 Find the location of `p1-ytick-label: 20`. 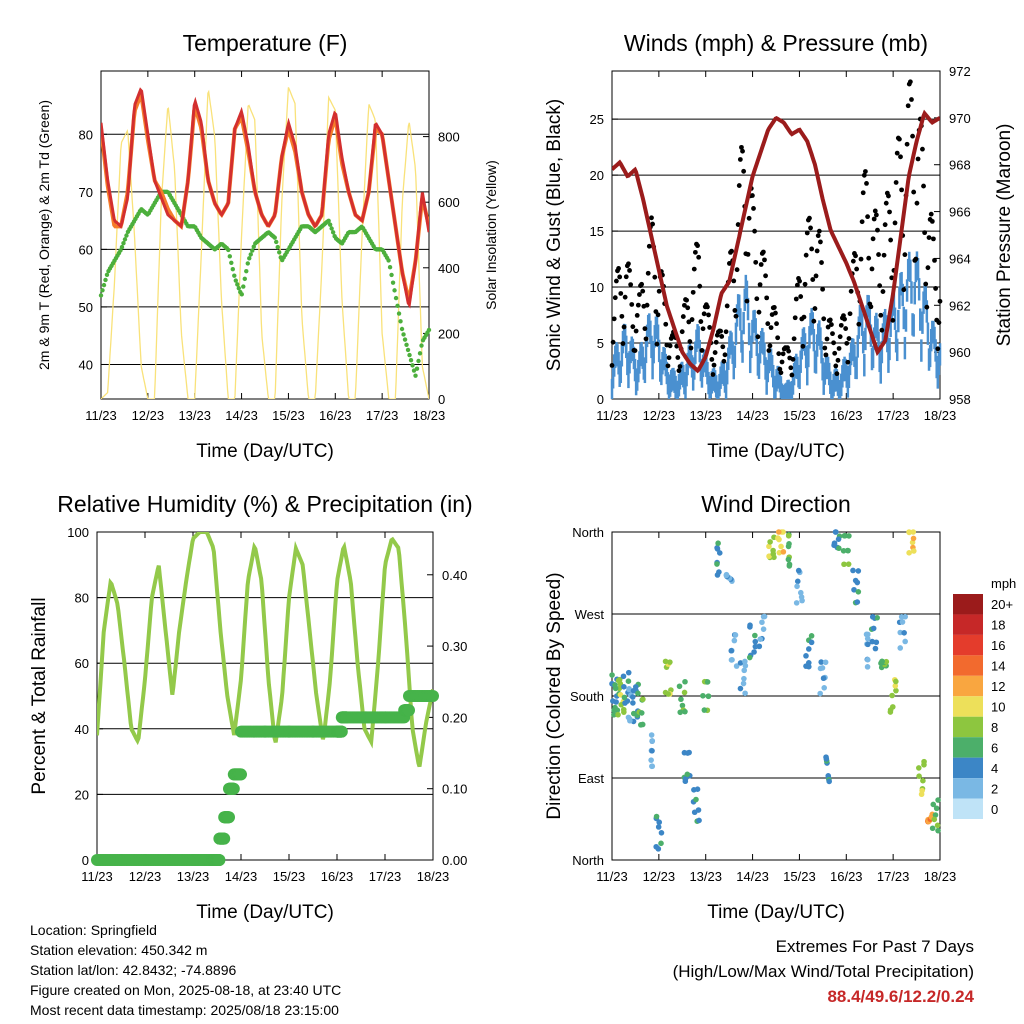

p1-ytick-label: 20 is located at coordinates (597, 175).